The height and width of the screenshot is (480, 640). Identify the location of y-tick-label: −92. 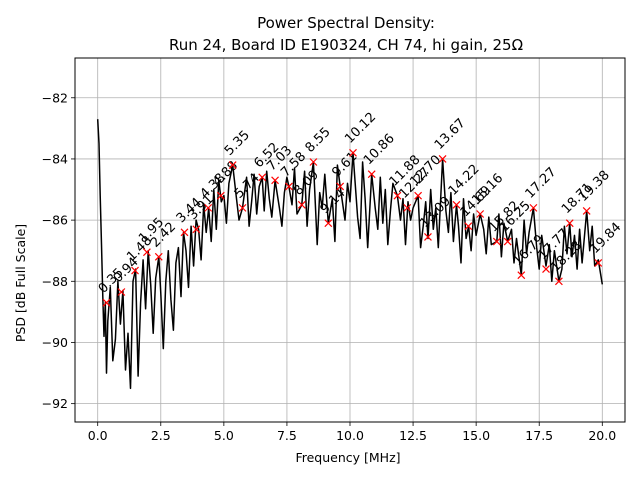
(55, 403).